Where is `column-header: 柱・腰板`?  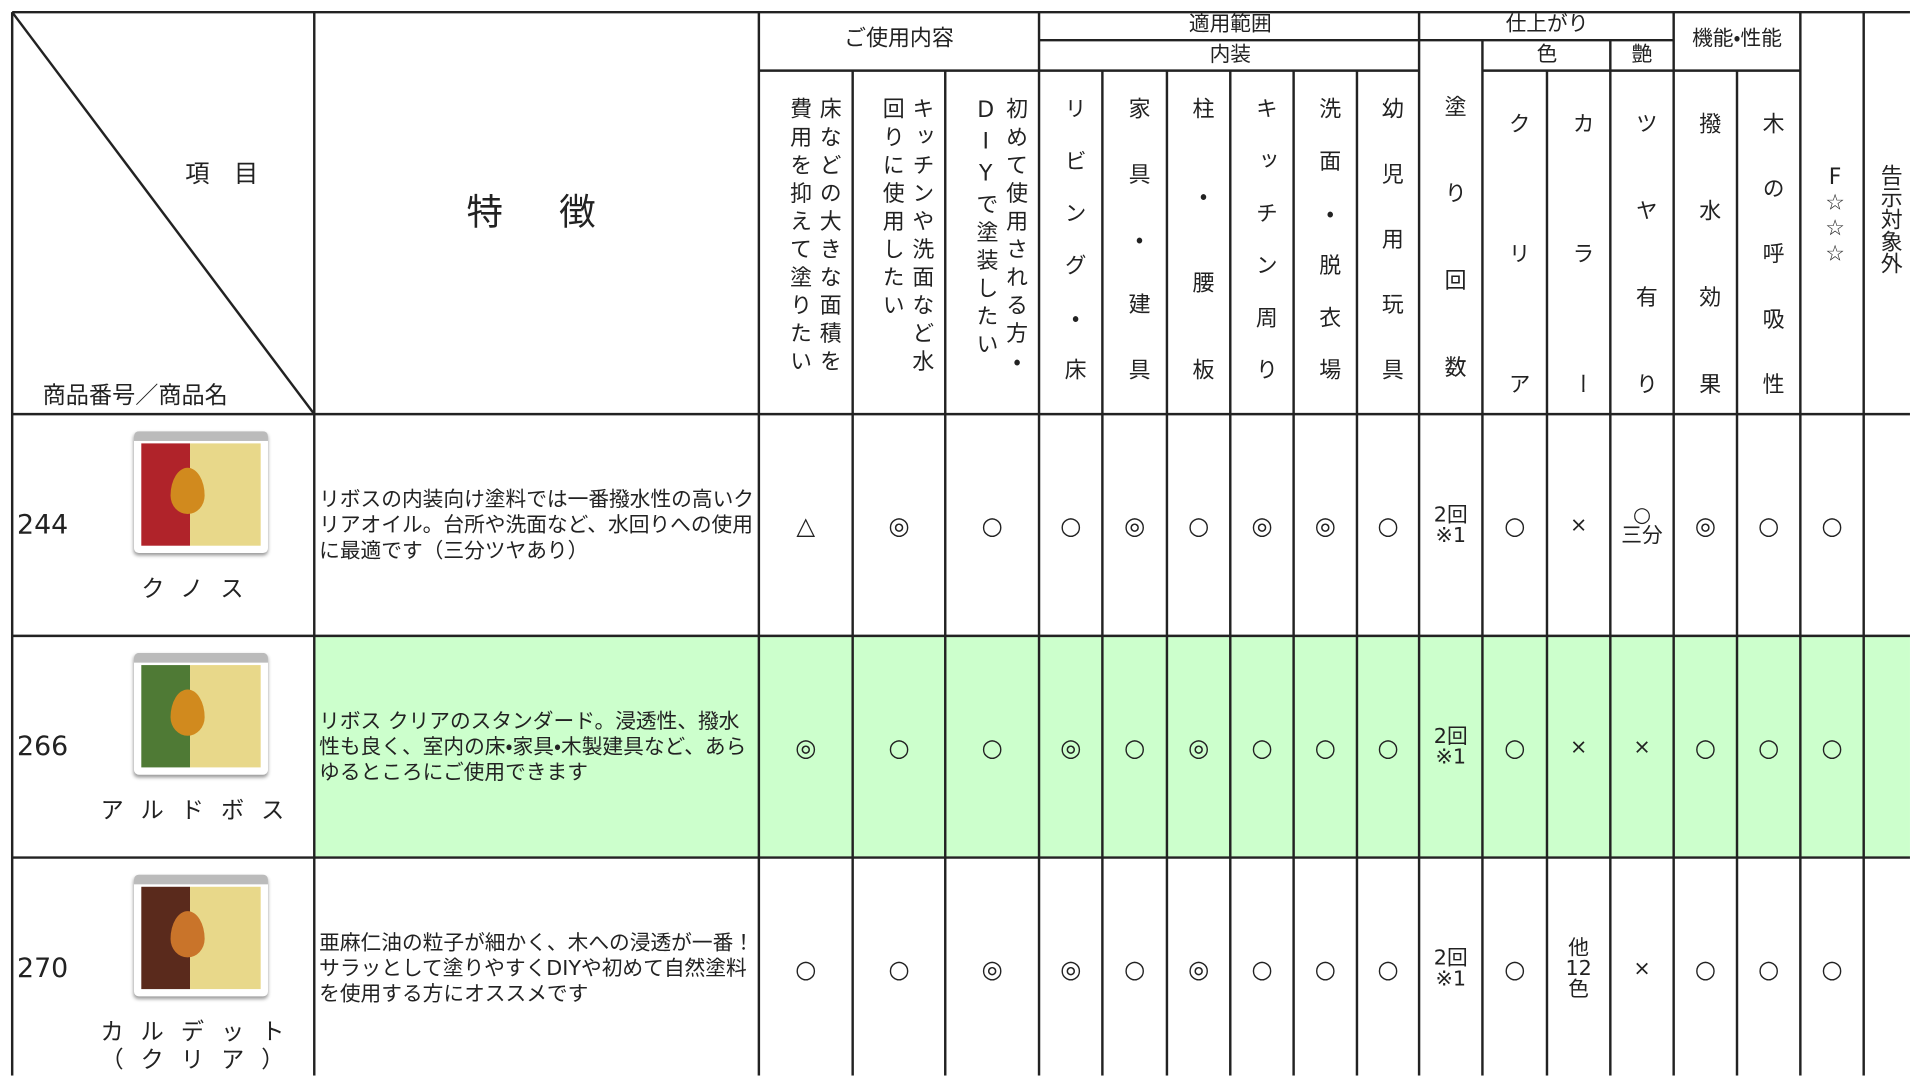
column-header: 柱・腰板 is located at coordinates (1201, 239).